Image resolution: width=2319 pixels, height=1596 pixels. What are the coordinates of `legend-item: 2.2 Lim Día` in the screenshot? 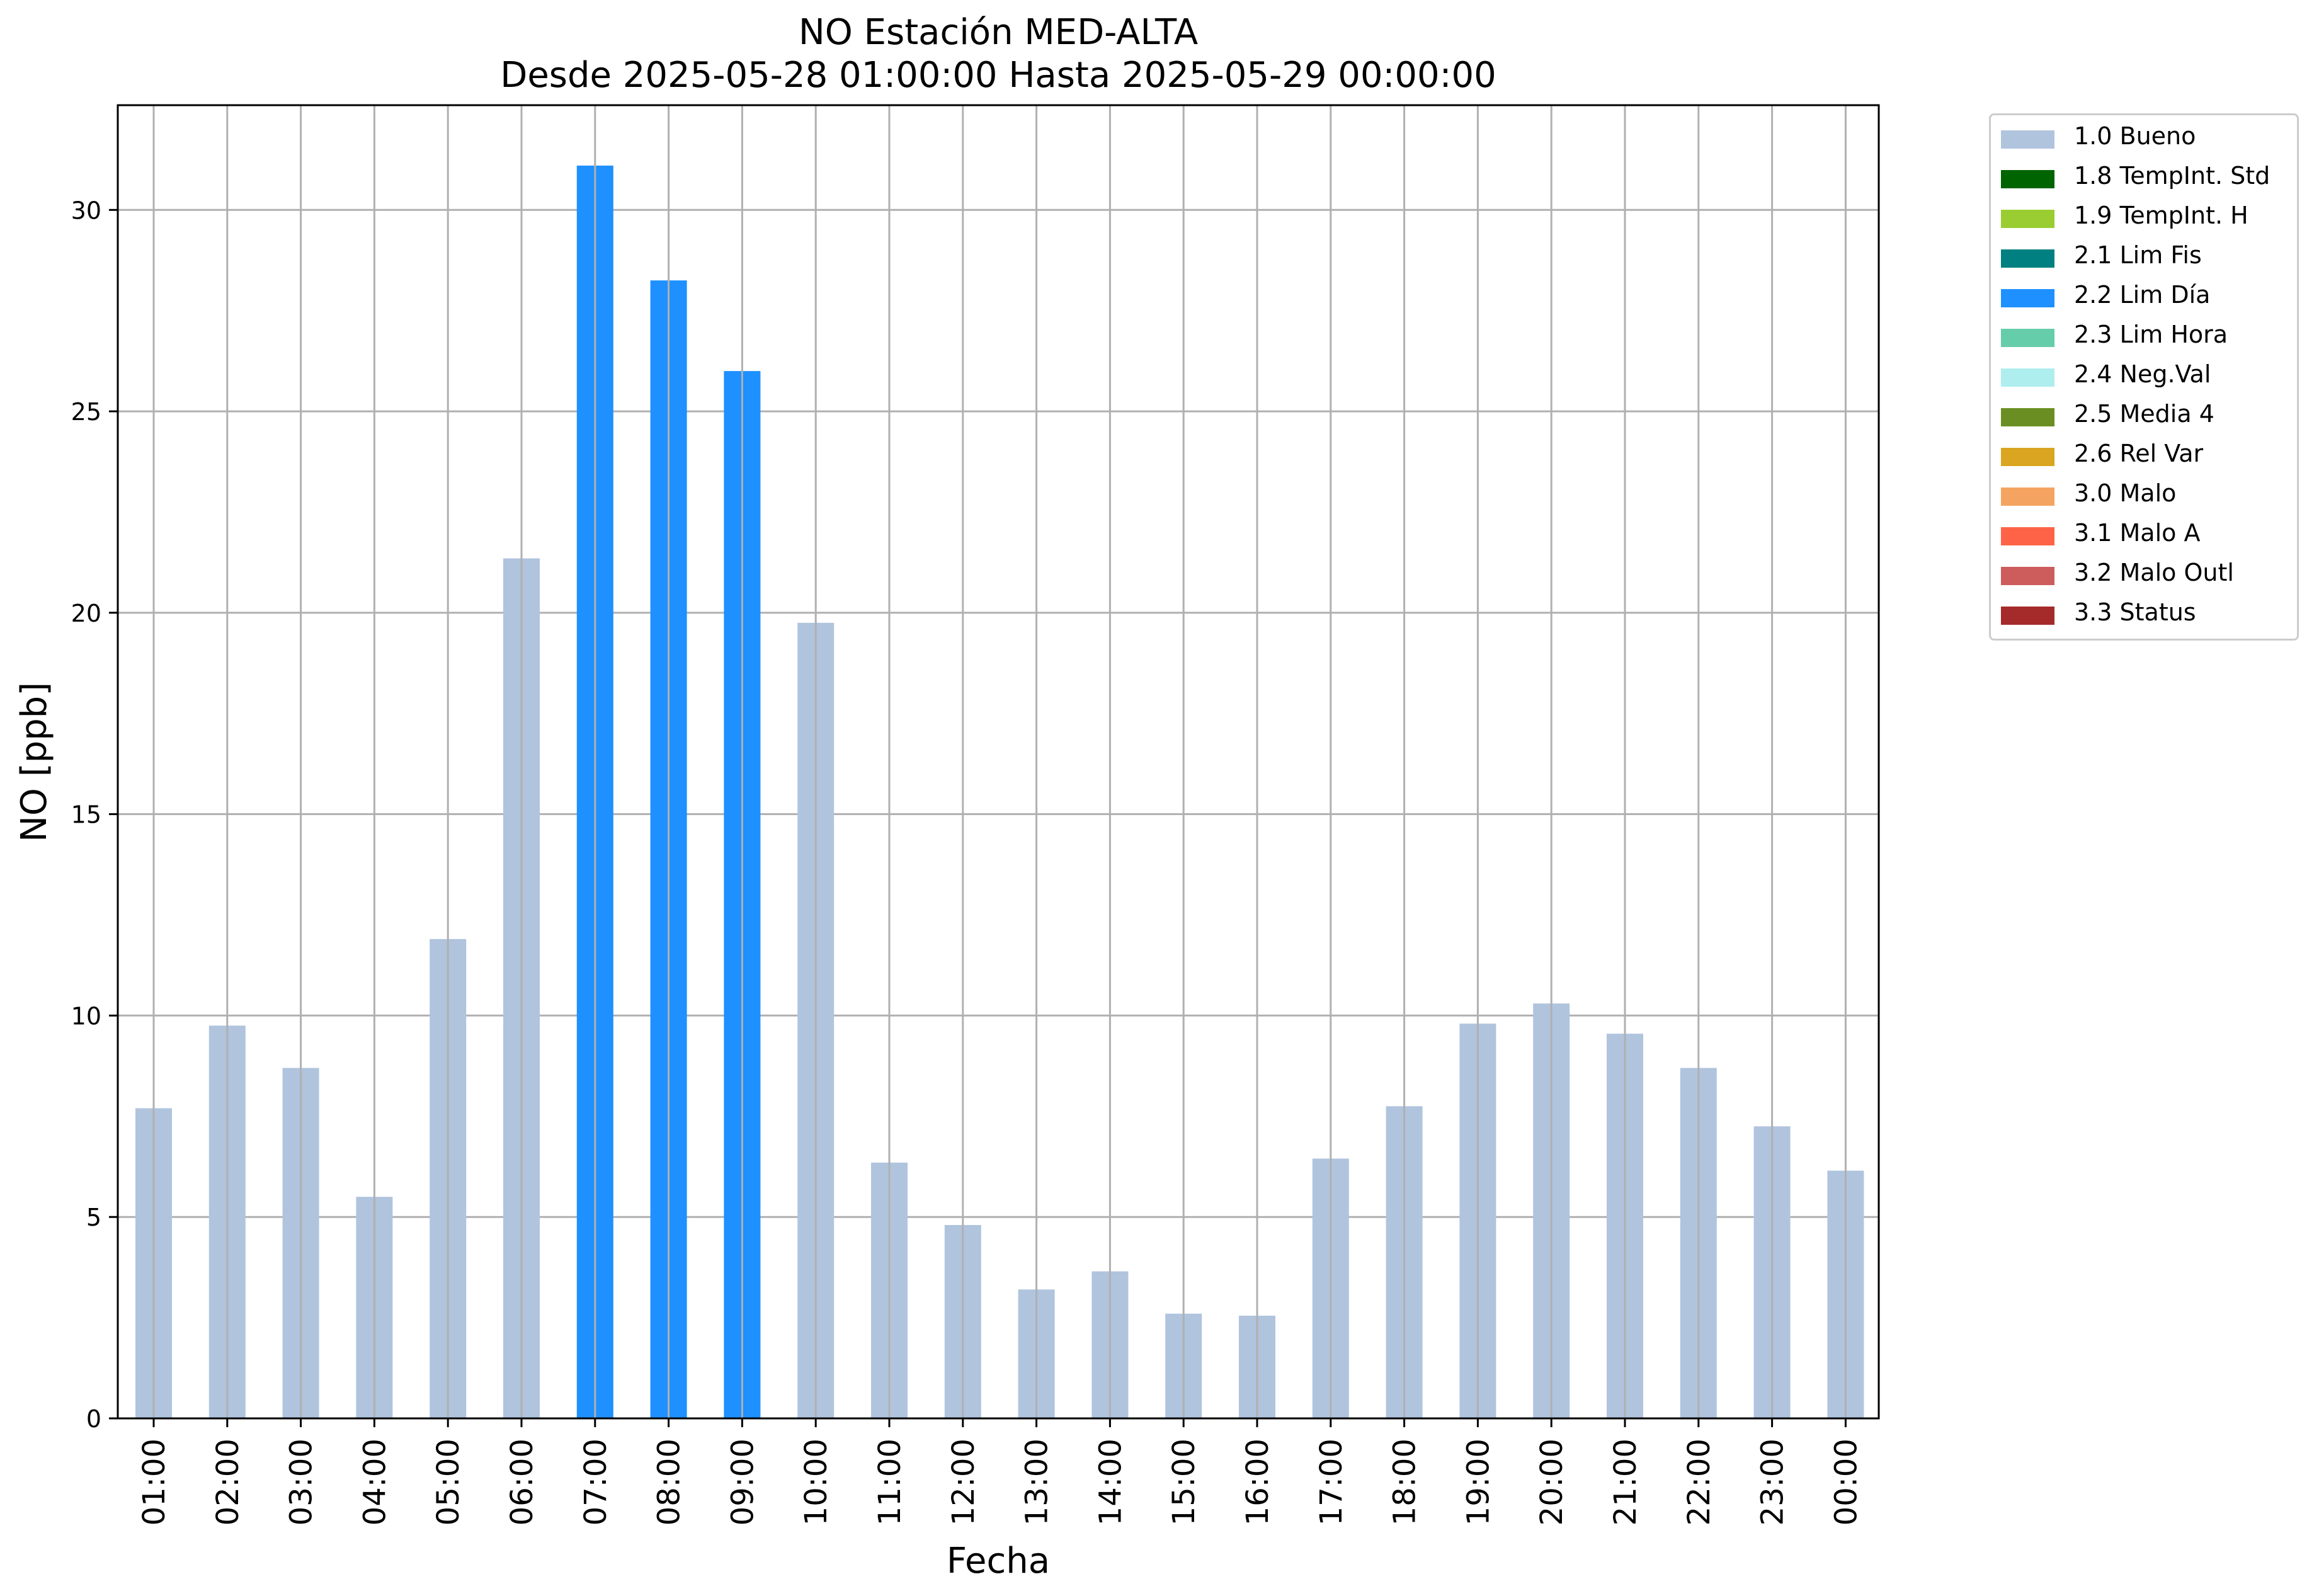 It's located at (2144, 297).